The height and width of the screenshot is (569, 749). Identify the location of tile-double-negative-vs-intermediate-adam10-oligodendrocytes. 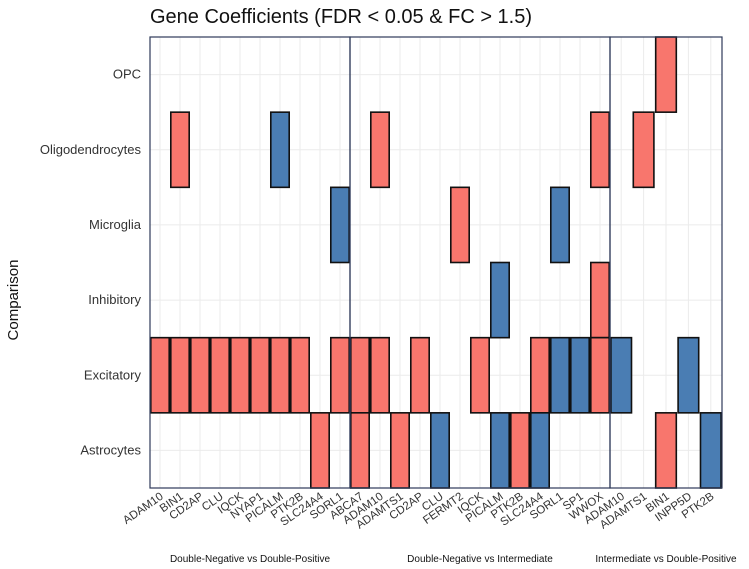
(379, 150).